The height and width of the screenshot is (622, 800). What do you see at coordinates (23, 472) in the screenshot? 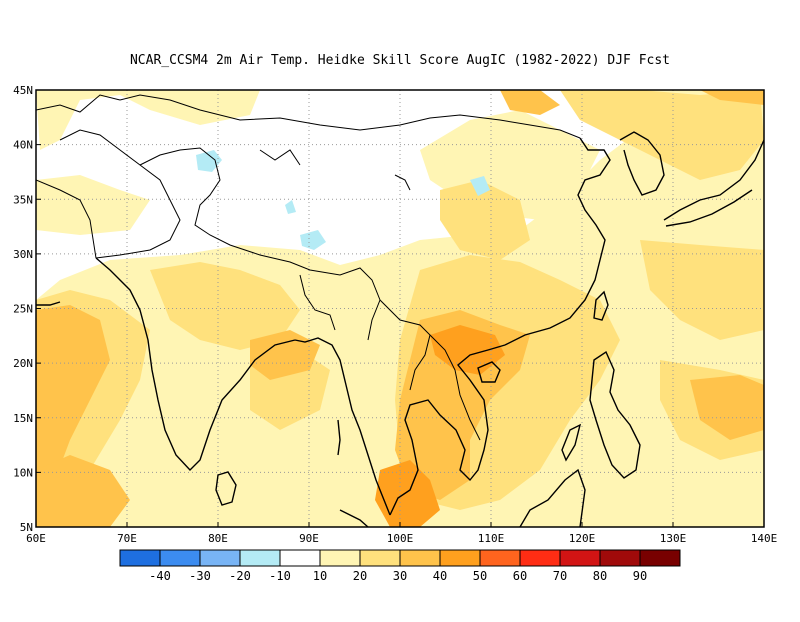
I see `lat-tick-label: 10N` at bounding box center [23, 472].